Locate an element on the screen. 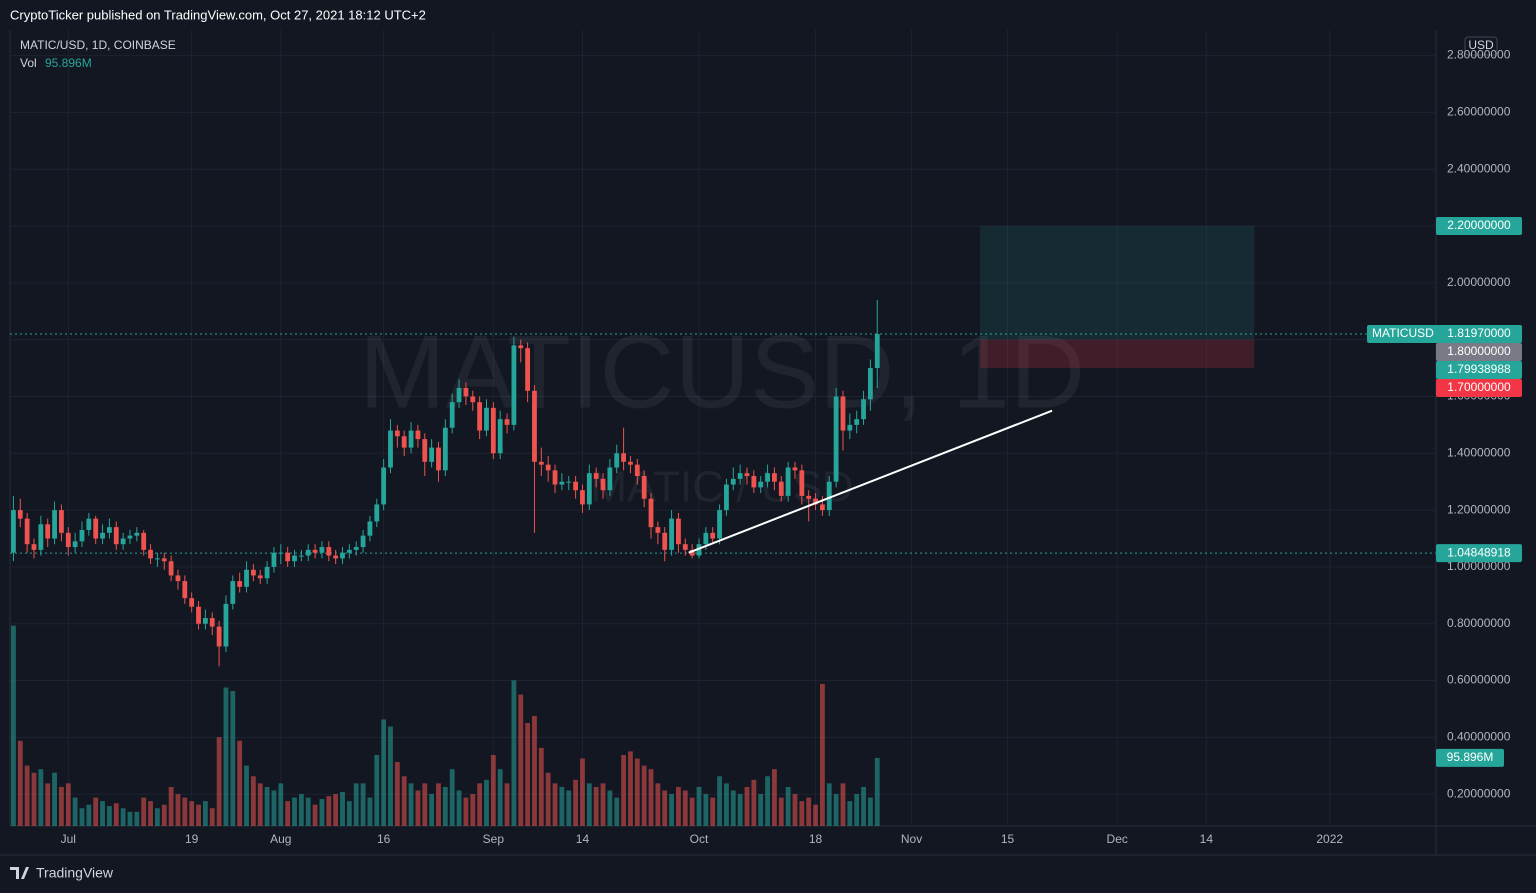 The width and height of the screenshot is (1536, 893). currency-label: USD is located at coordinates (1481, 45).